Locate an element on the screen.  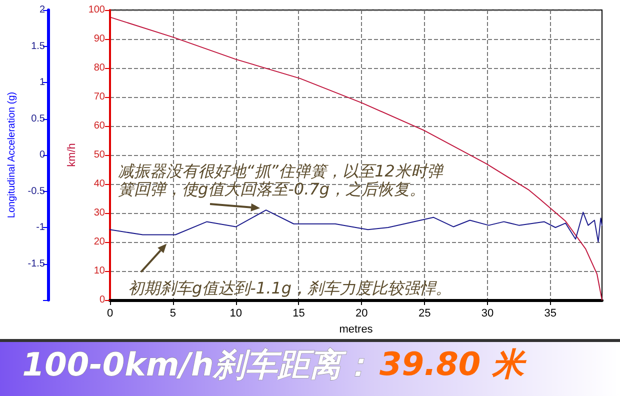
y2-tick-label: 90 is located at coordinates (100, 39).